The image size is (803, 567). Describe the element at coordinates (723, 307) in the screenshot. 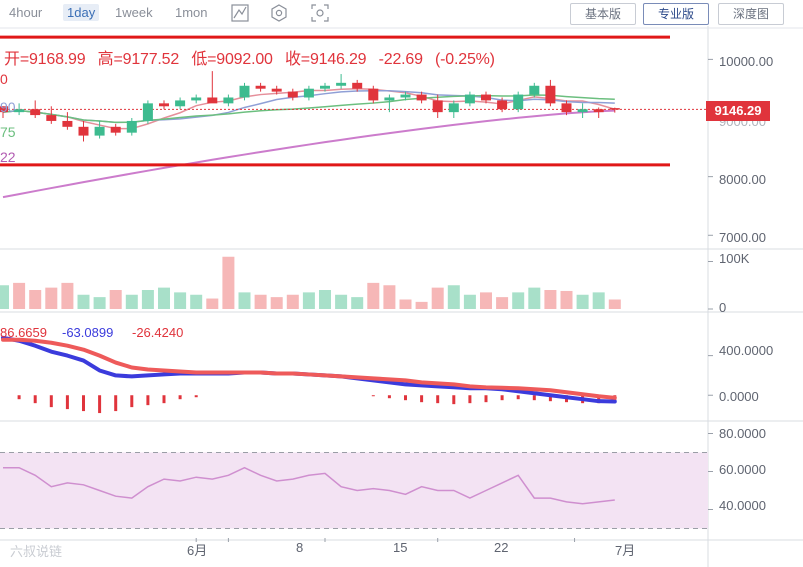

I see `volume-tick-0: 0` at that location.